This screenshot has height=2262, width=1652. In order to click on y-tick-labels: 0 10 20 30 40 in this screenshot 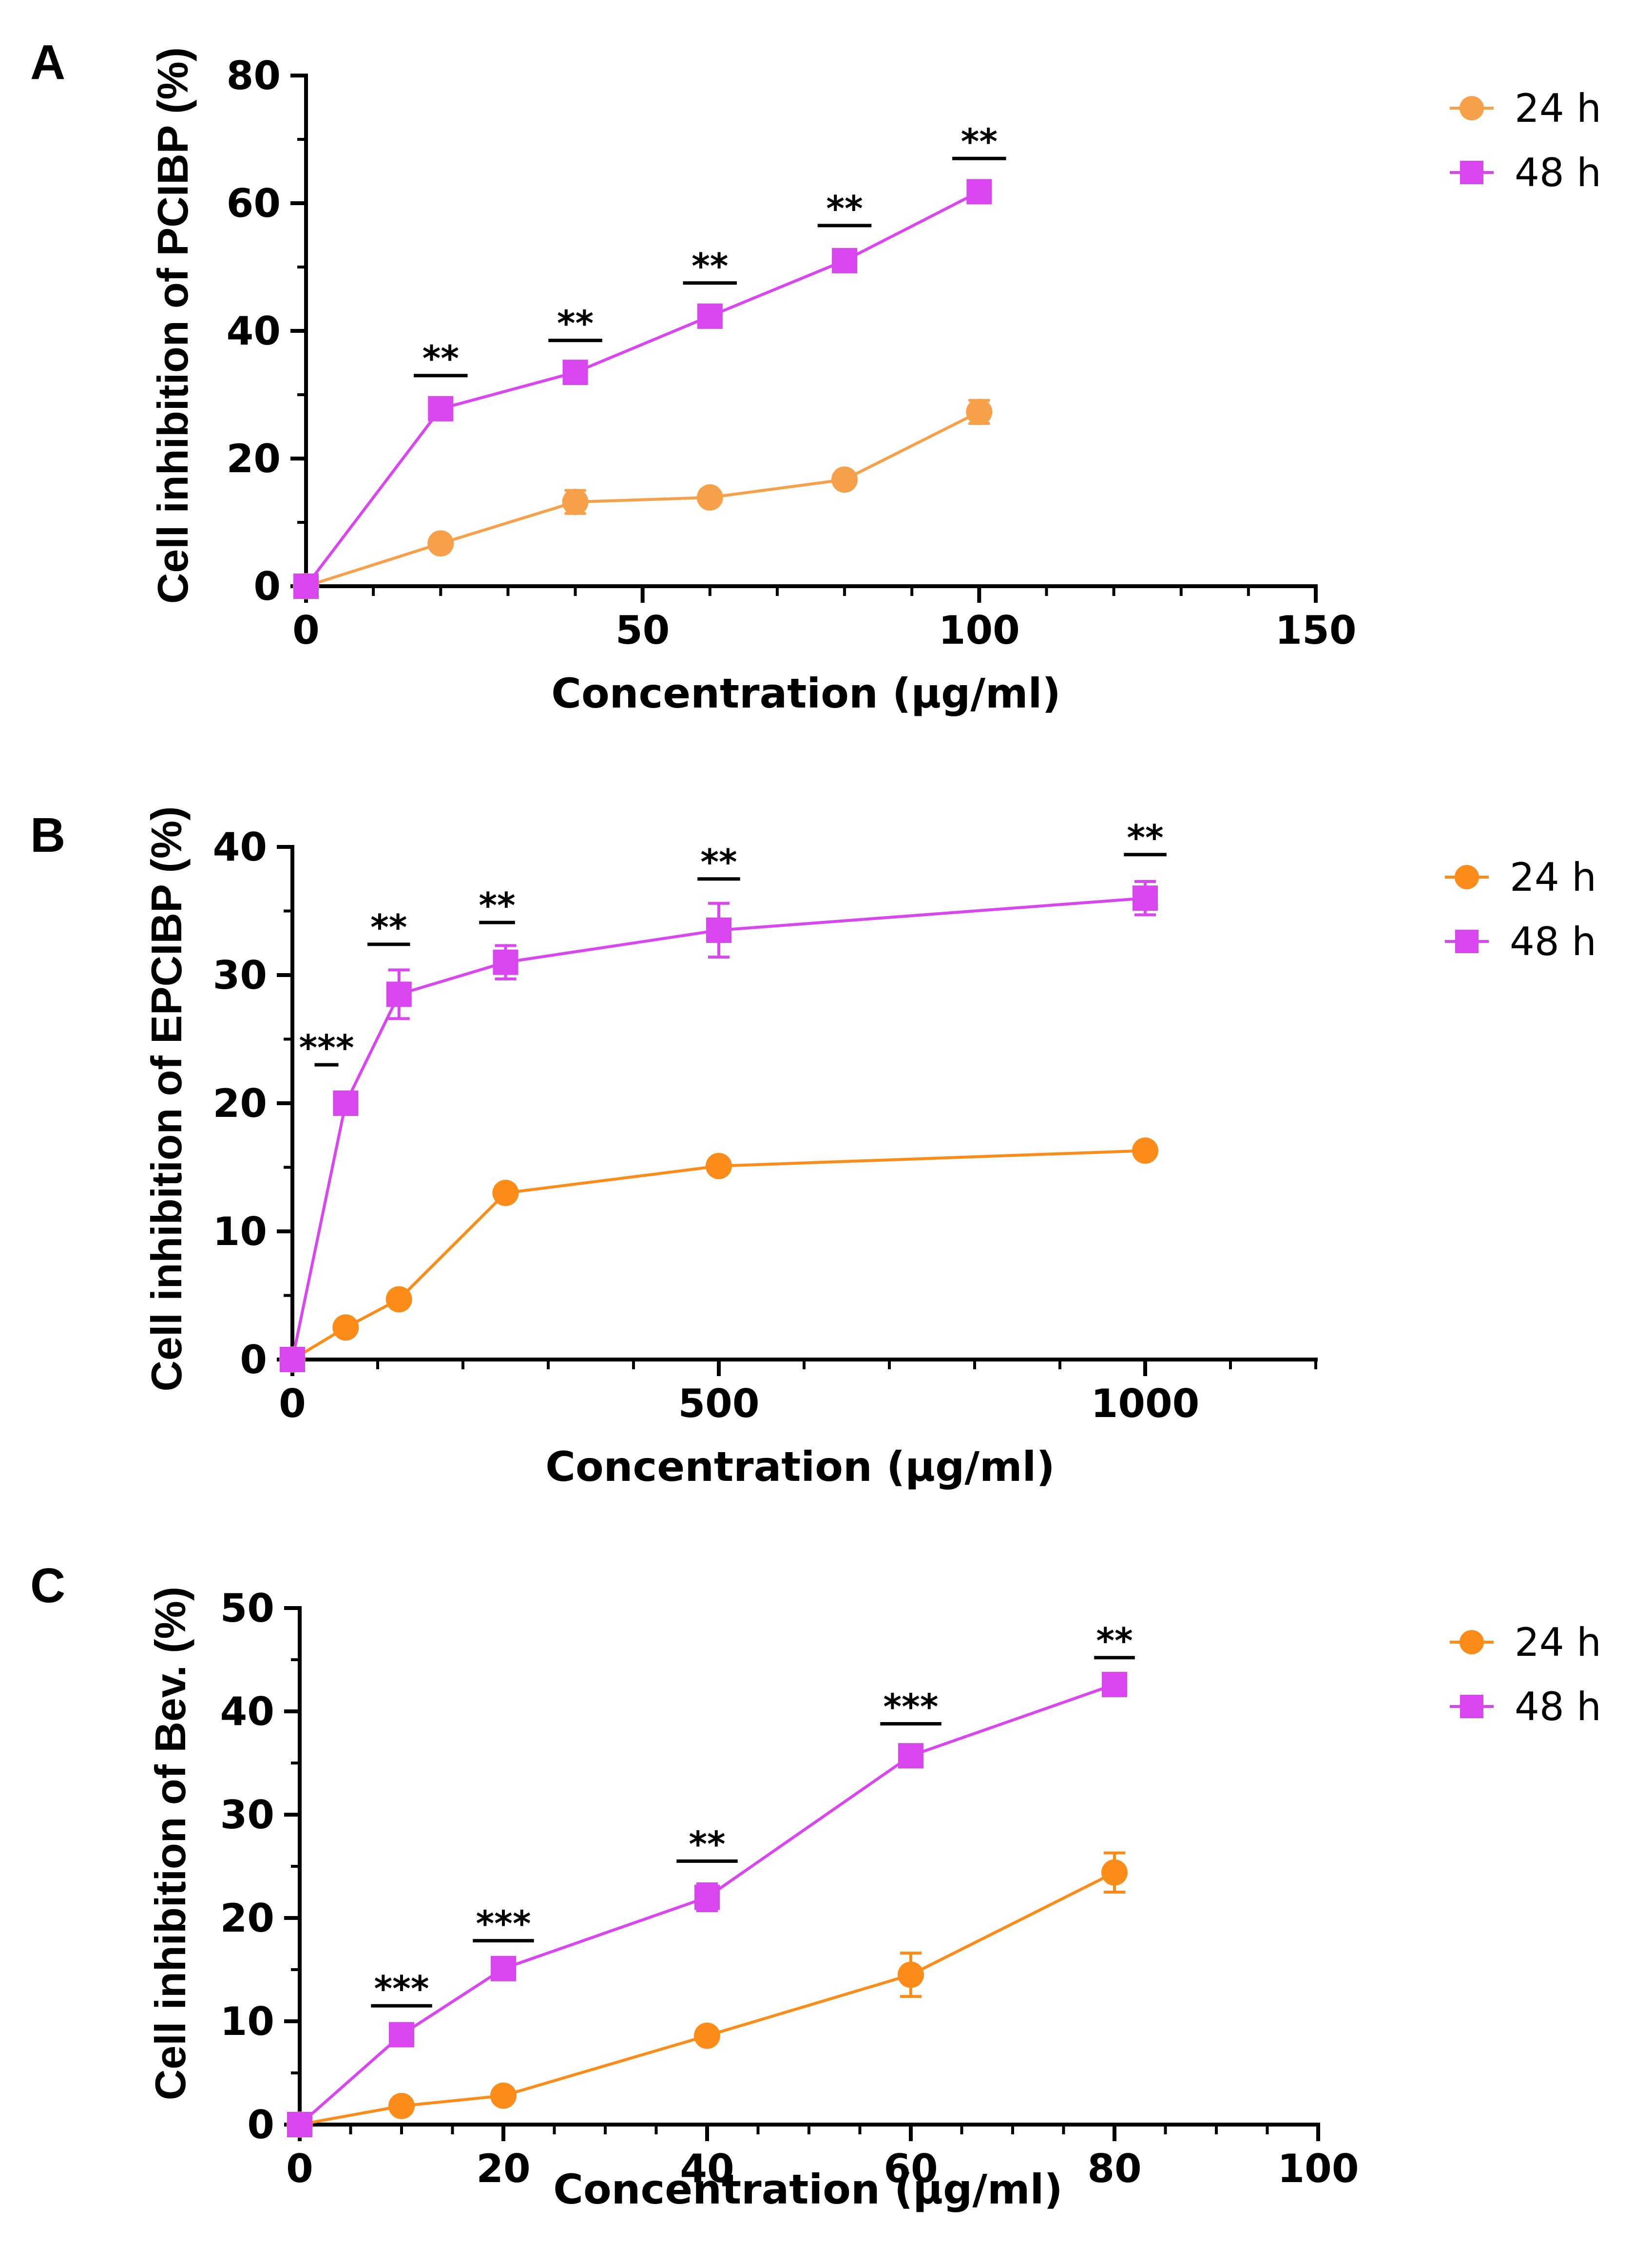, I will do `click(240, 1103)`.